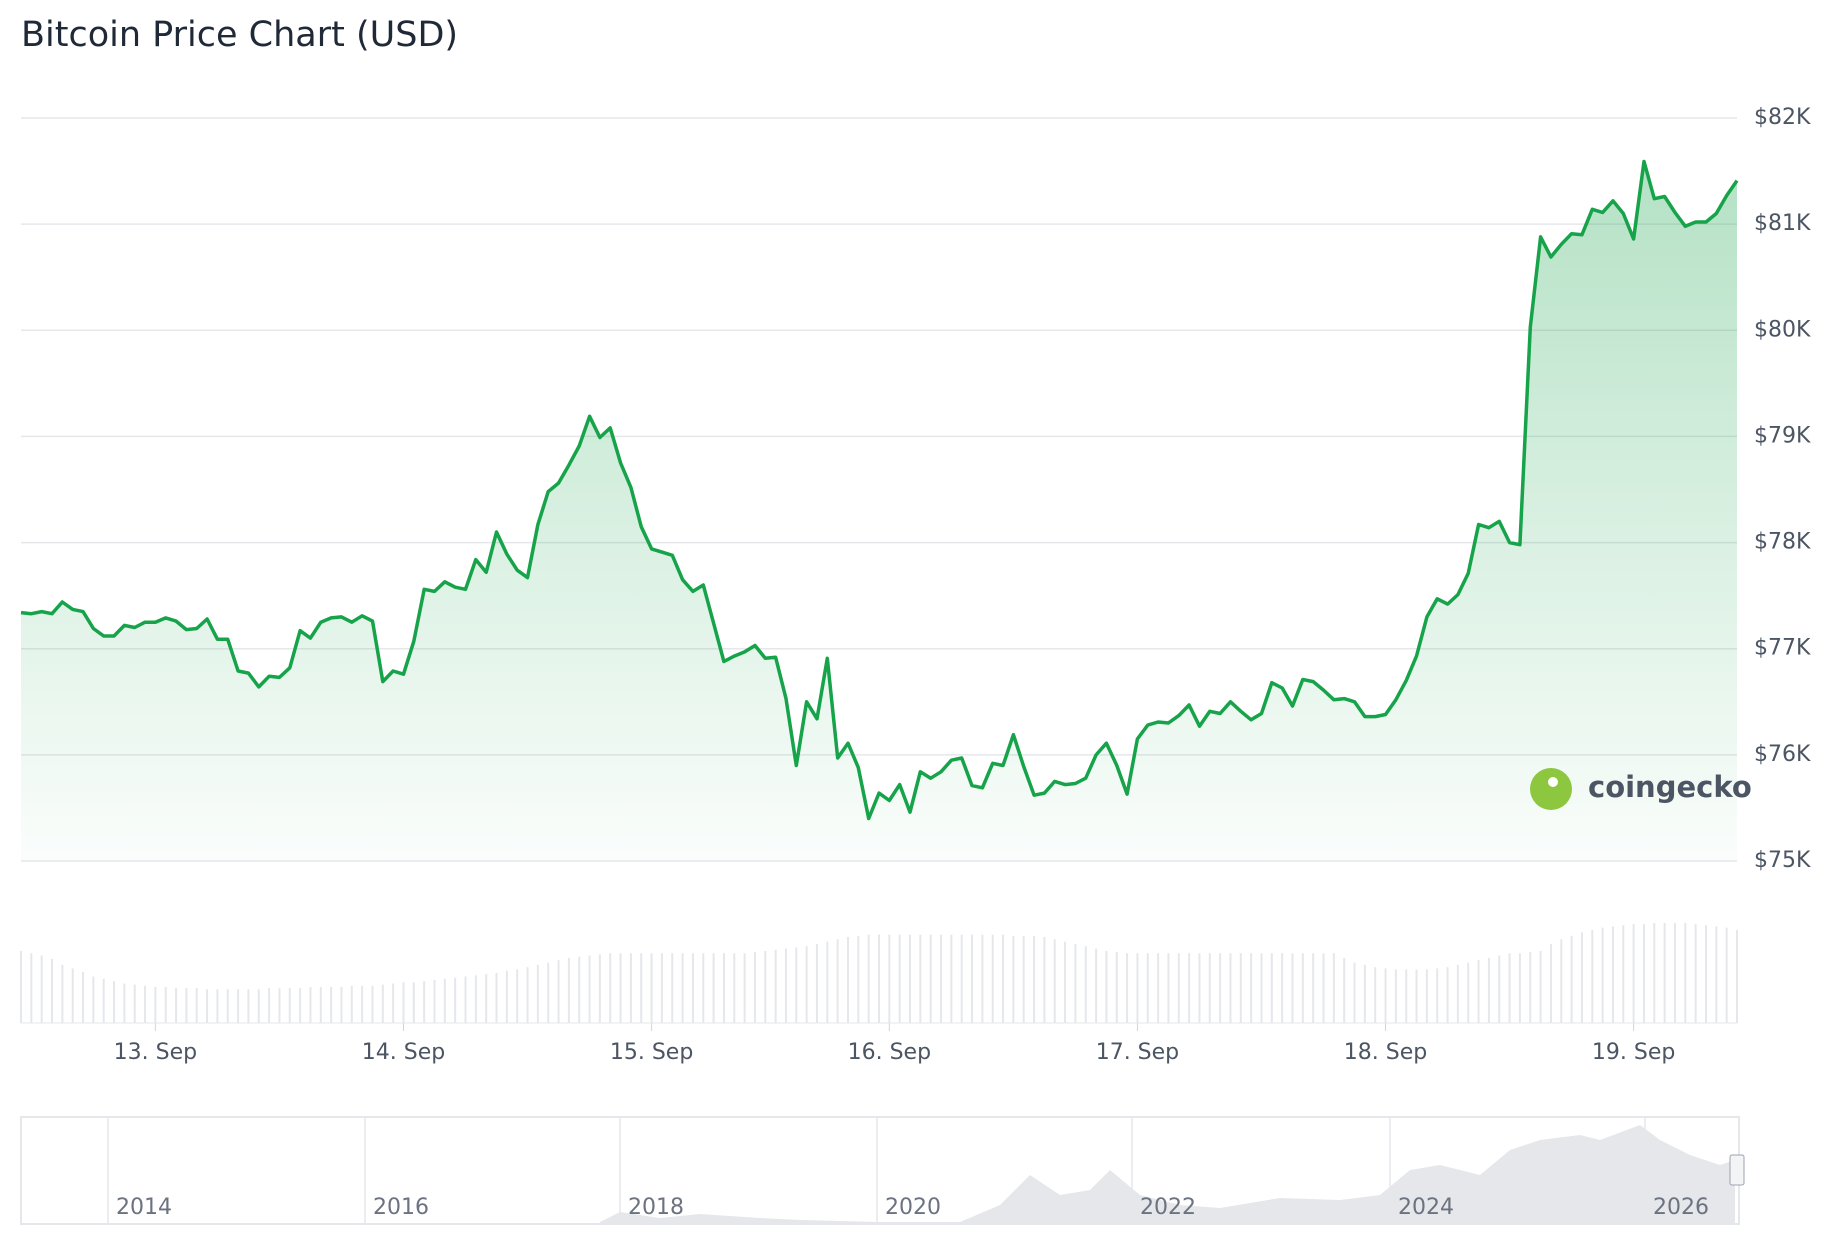  Describe the element at coordinates (401, 1207) in the screenshot. I see `navigator-label: 2016` at that location.